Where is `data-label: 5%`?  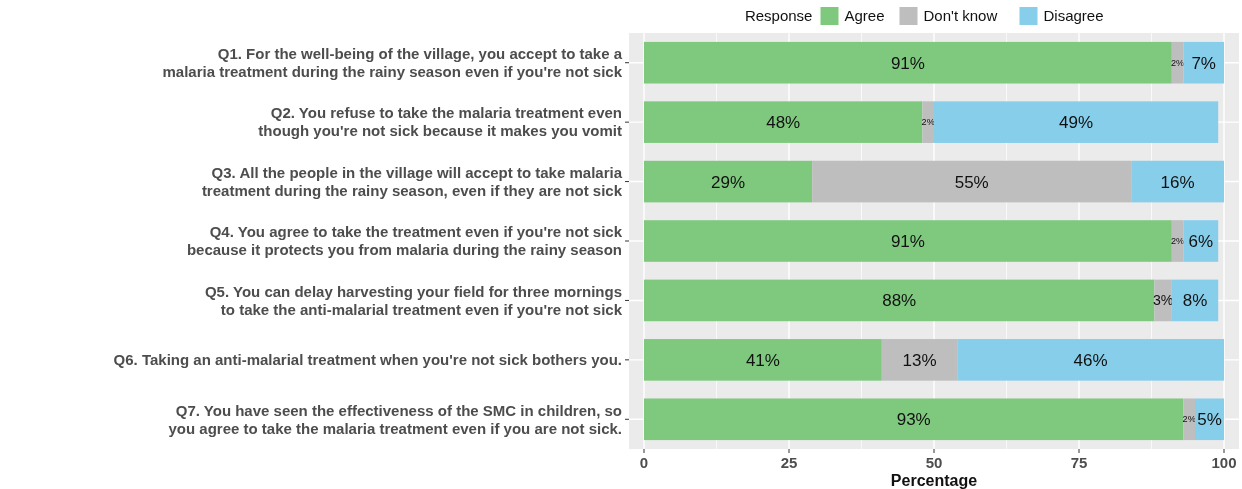
data-label: 5% is located at coordinates (1209, 420).